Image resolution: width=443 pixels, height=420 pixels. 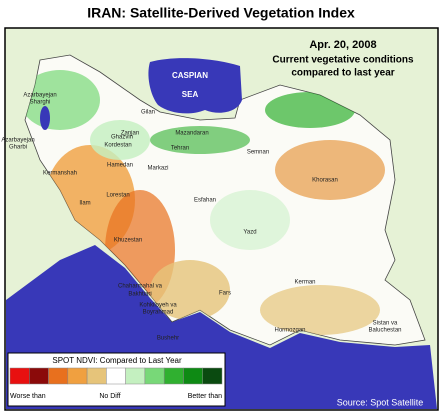 What do you see at coordinates (195, 86) in the screenshot?
I see `caspian-sea` at bounding box center [195, 86].